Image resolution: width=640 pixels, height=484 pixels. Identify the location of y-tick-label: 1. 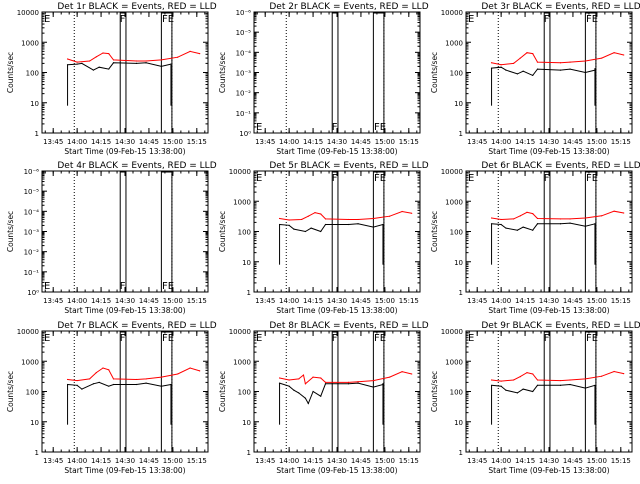
(37, 134).